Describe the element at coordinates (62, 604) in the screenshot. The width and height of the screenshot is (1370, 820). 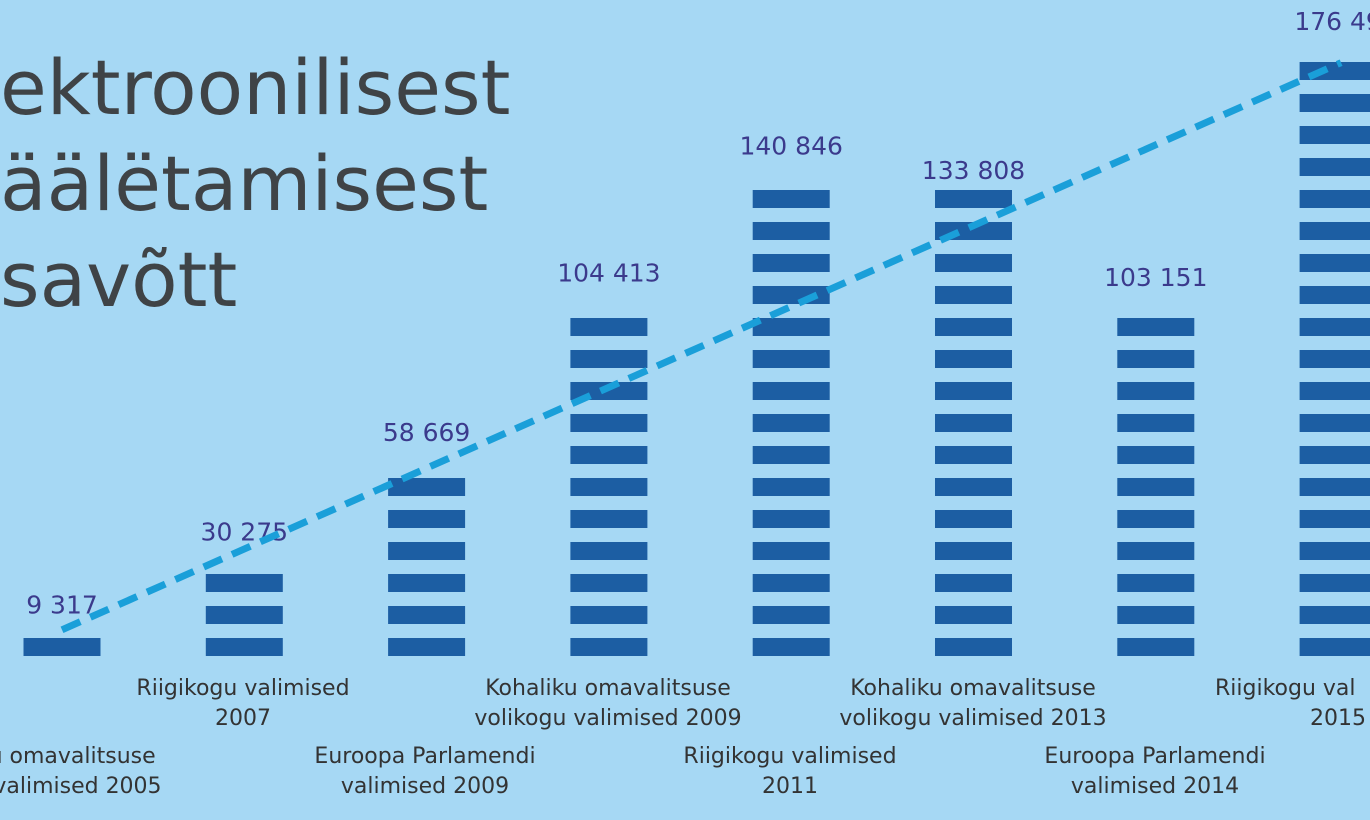
I see `value-label: 9 317` at that location.